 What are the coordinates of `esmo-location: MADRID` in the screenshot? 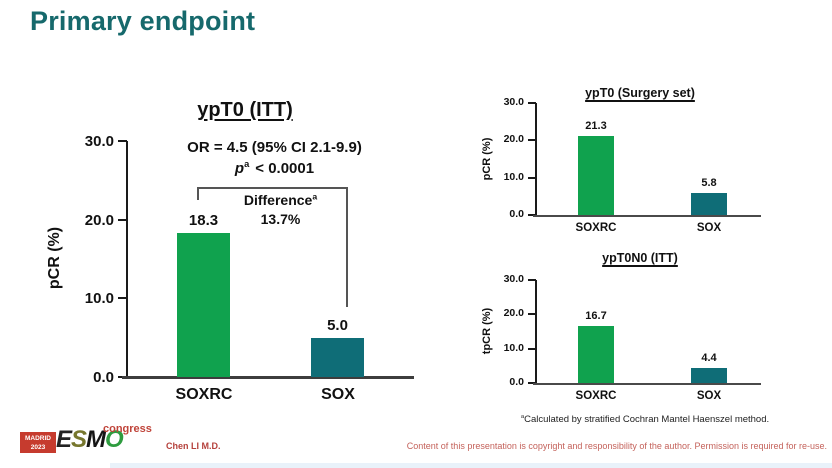 It's located at (38, 438).